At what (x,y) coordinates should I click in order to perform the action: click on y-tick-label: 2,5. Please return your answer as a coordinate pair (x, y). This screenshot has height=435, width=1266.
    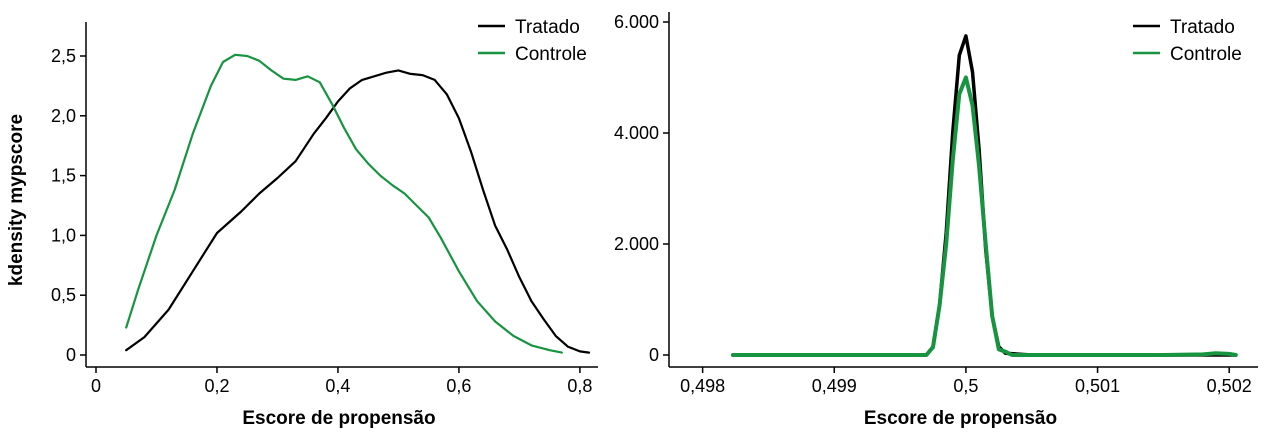
    Looking at the image, I should click on (63, 56).